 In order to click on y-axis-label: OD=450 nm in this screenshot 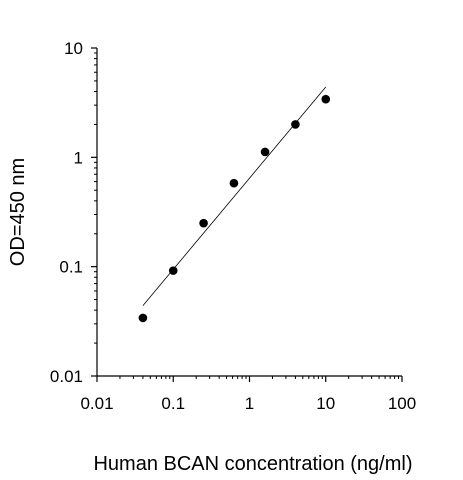, I will do `click(18, 212)`.